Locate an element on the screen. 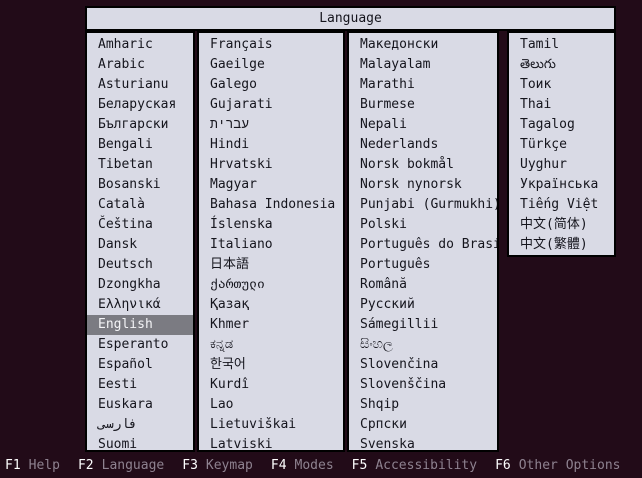  language-item: Esperanto is located at coordinates (133, 344).